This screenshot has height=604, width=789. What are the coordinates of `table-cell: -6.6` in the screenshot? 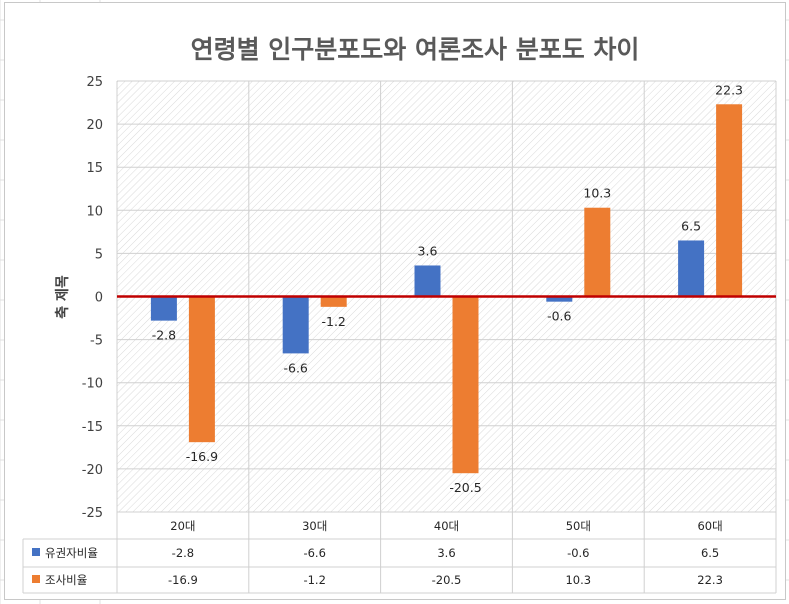 It's located at (314, 553).